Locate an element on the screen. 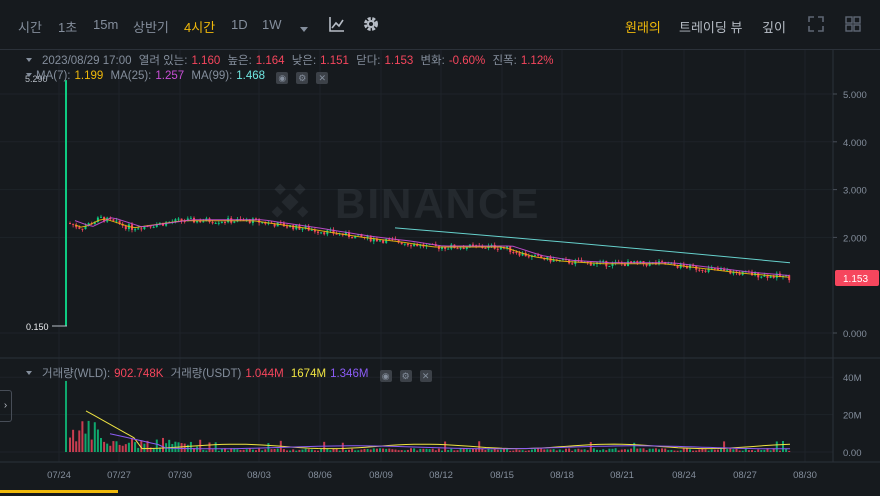 The height and width of the screenshot is (496, 880). scroll-indicator is located at coordinates (59, 491).